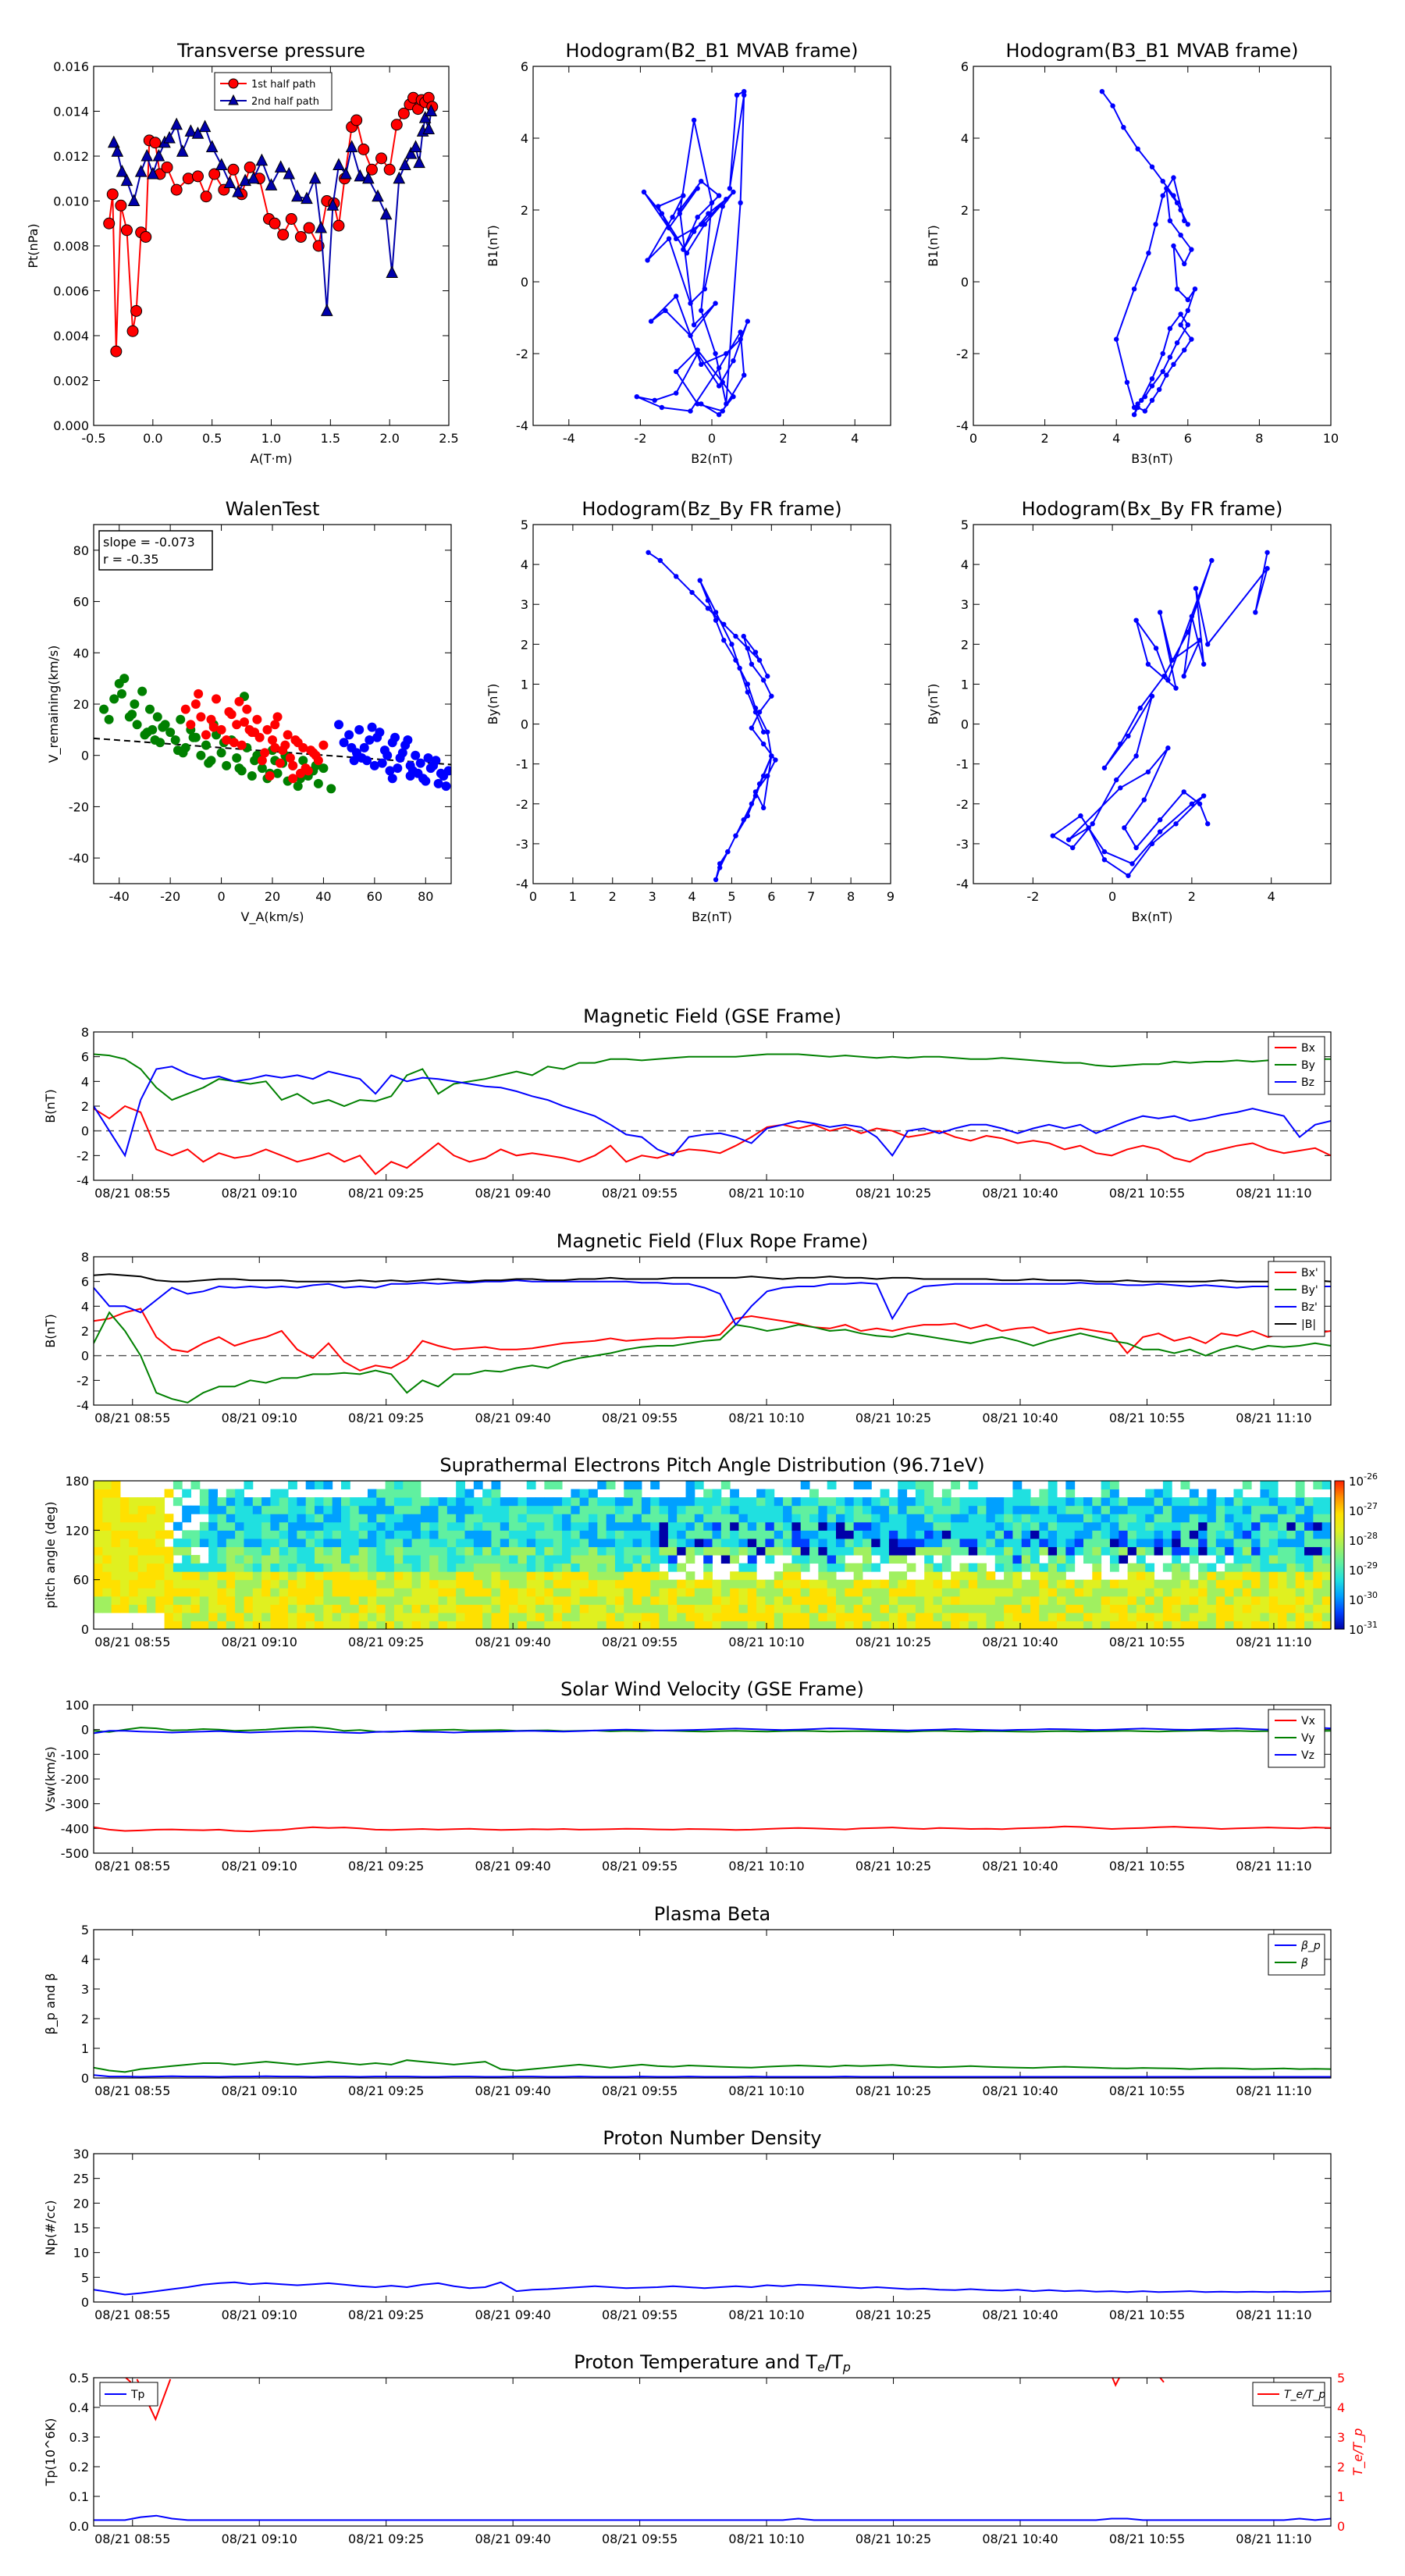  I want to click on x-tick-label: 08/21 10:25, so click(893, 2090).